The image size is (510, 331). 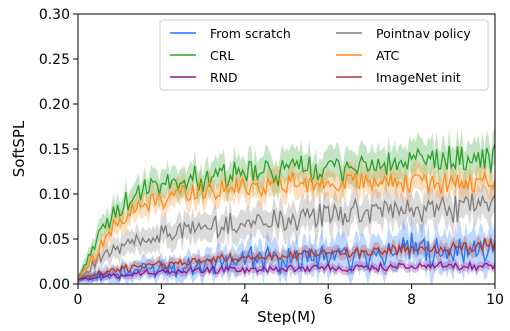 I want to click on x-tick-label: 6, so click(x=328, y=300).